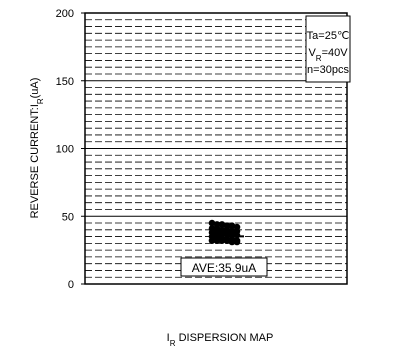 Image resolution: width=399 pixels, height=349 pixels. Describe the element at coordinates (220, 340) in the screenshot. I see `x-axis-label: IR DISPERSION MAP` at that location.